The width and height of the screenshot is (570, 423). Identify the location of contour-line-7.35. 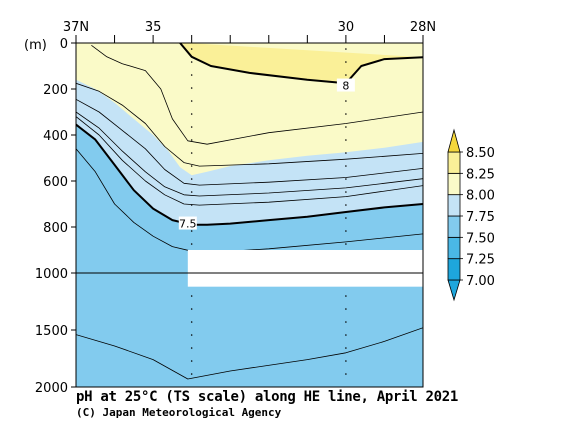
(249, 353).